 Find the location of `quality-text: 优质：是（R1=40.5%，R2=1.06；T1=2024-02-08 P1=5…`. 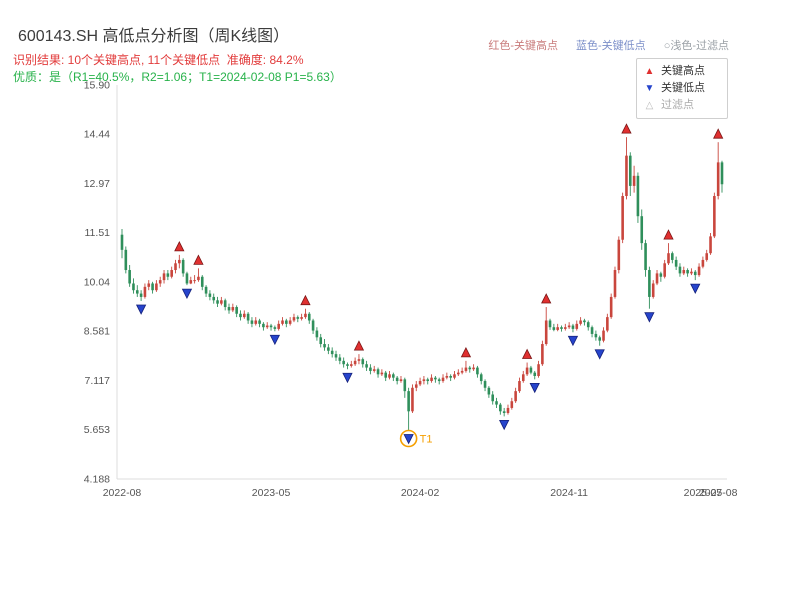

quality-text: 优质：是（R1=40.5%，R2=1.06；T1=2024-02-08 P1=5… is located at coordinates (177, 77).